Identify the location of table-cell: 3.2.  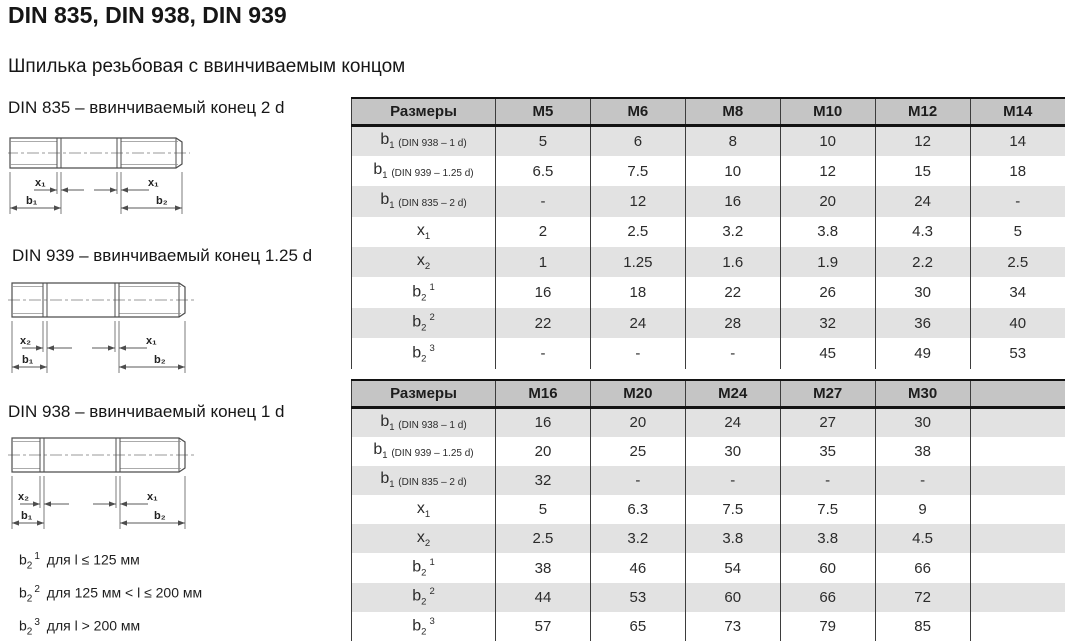
(638, 539).